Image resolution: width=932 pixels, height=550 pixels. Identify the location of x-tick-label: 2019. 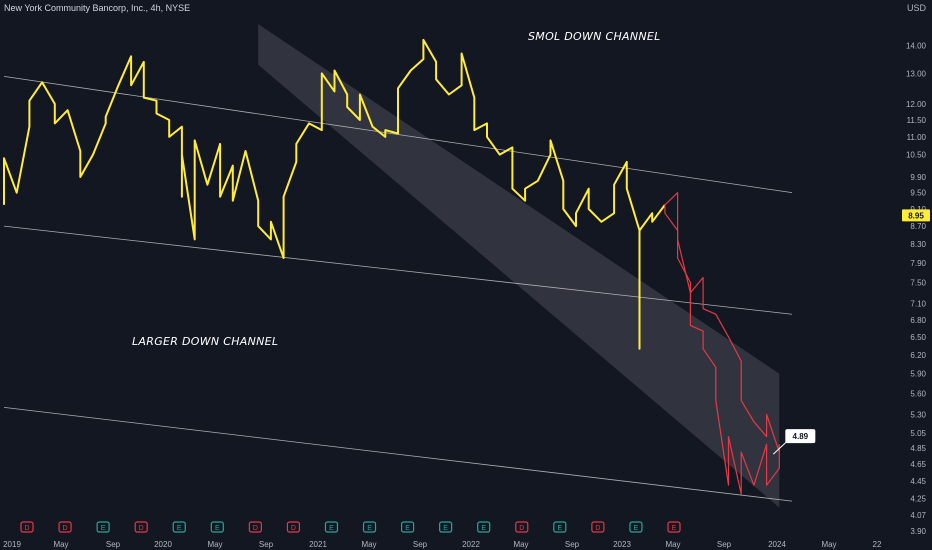
(12, 544).